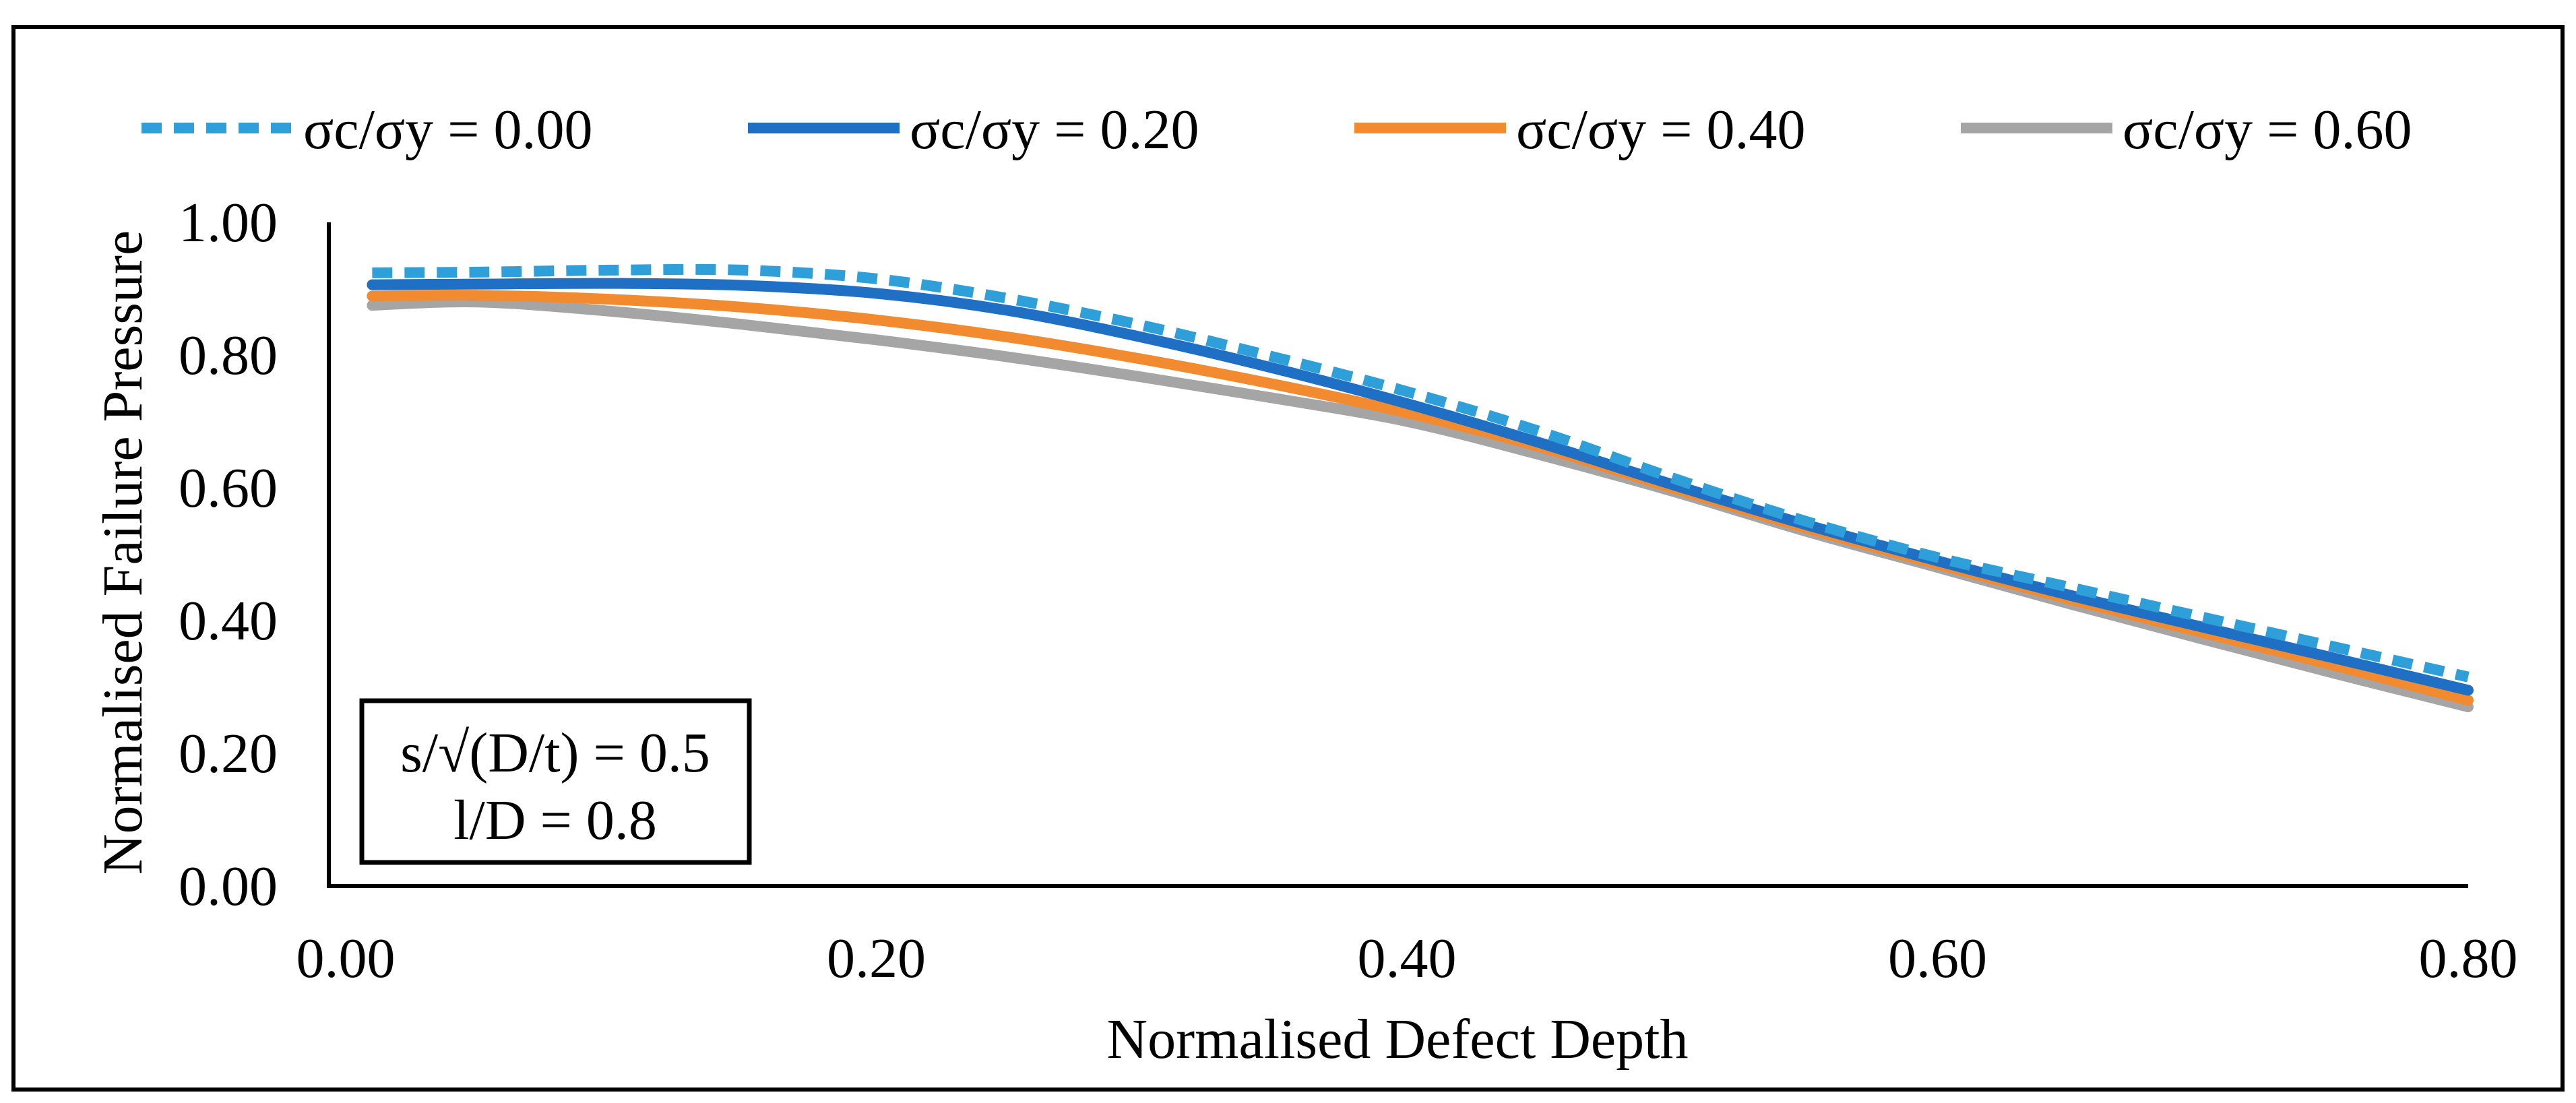 This screenshot has width=2576, height=1103. What do you see at coordinates (123, 552) in the screenshot?
I see `y-axis-title: Normalised Failure Pressure` at bounding box center [123, 552].